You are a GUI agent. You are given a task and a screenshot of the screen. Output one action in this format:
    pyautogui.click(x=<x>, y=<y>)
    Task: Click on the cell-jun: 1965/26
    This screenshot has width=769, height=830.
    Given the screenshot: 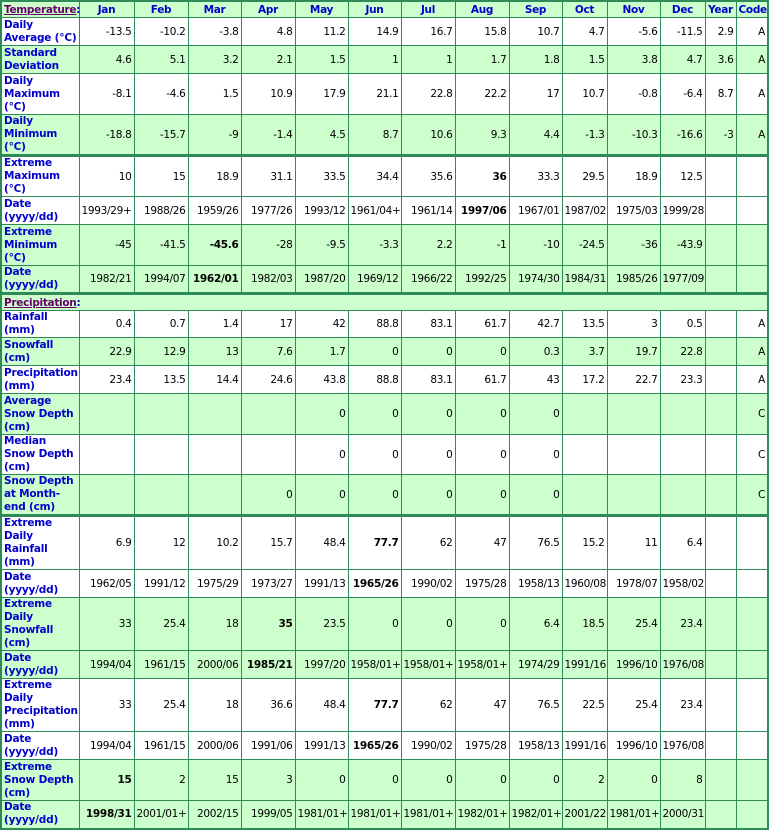 What is the action you would take?
    pyautogui.click(x=374, y=583)
    